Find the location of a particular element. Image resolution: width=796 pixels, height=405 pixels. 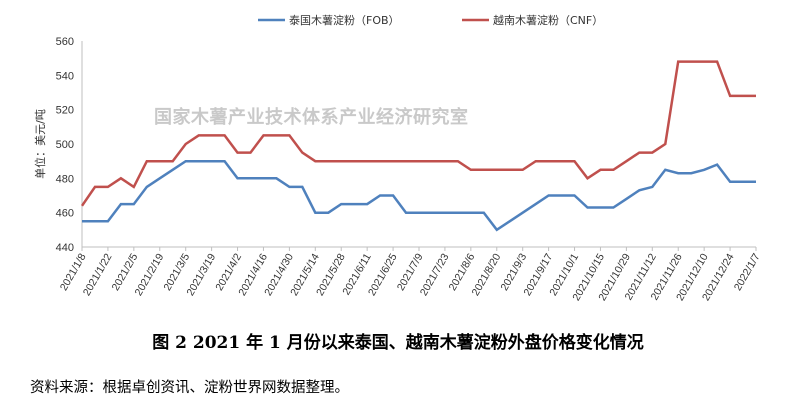

source-note: 资料来源：根据卓创资讯、淀粉世界网数据整理。 is located at coordinates (189, 388).